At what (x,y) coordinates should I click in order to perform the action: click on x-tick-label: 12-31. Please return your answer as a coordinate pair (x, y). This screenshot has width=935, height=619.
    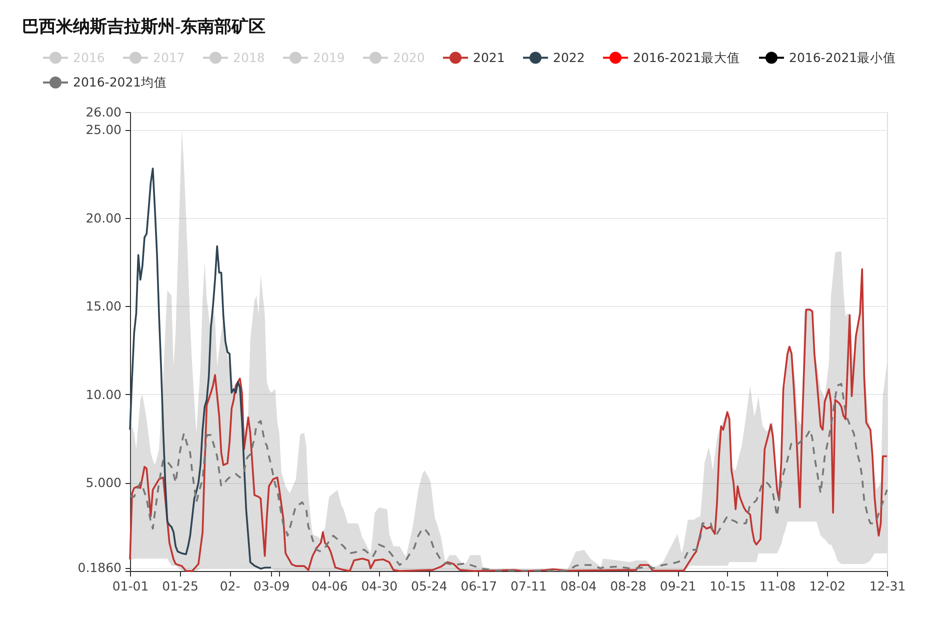
    Looking at the image, I should click on (887, 586).